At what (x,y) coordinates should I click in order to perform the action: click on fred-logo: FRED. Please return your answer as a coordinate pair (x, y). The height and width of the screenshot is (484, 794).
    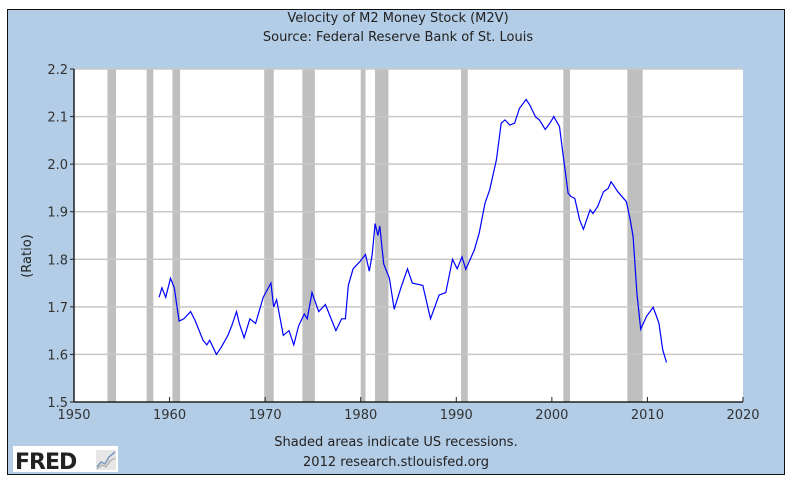
    Looking at the image, I should click on (65, 460).